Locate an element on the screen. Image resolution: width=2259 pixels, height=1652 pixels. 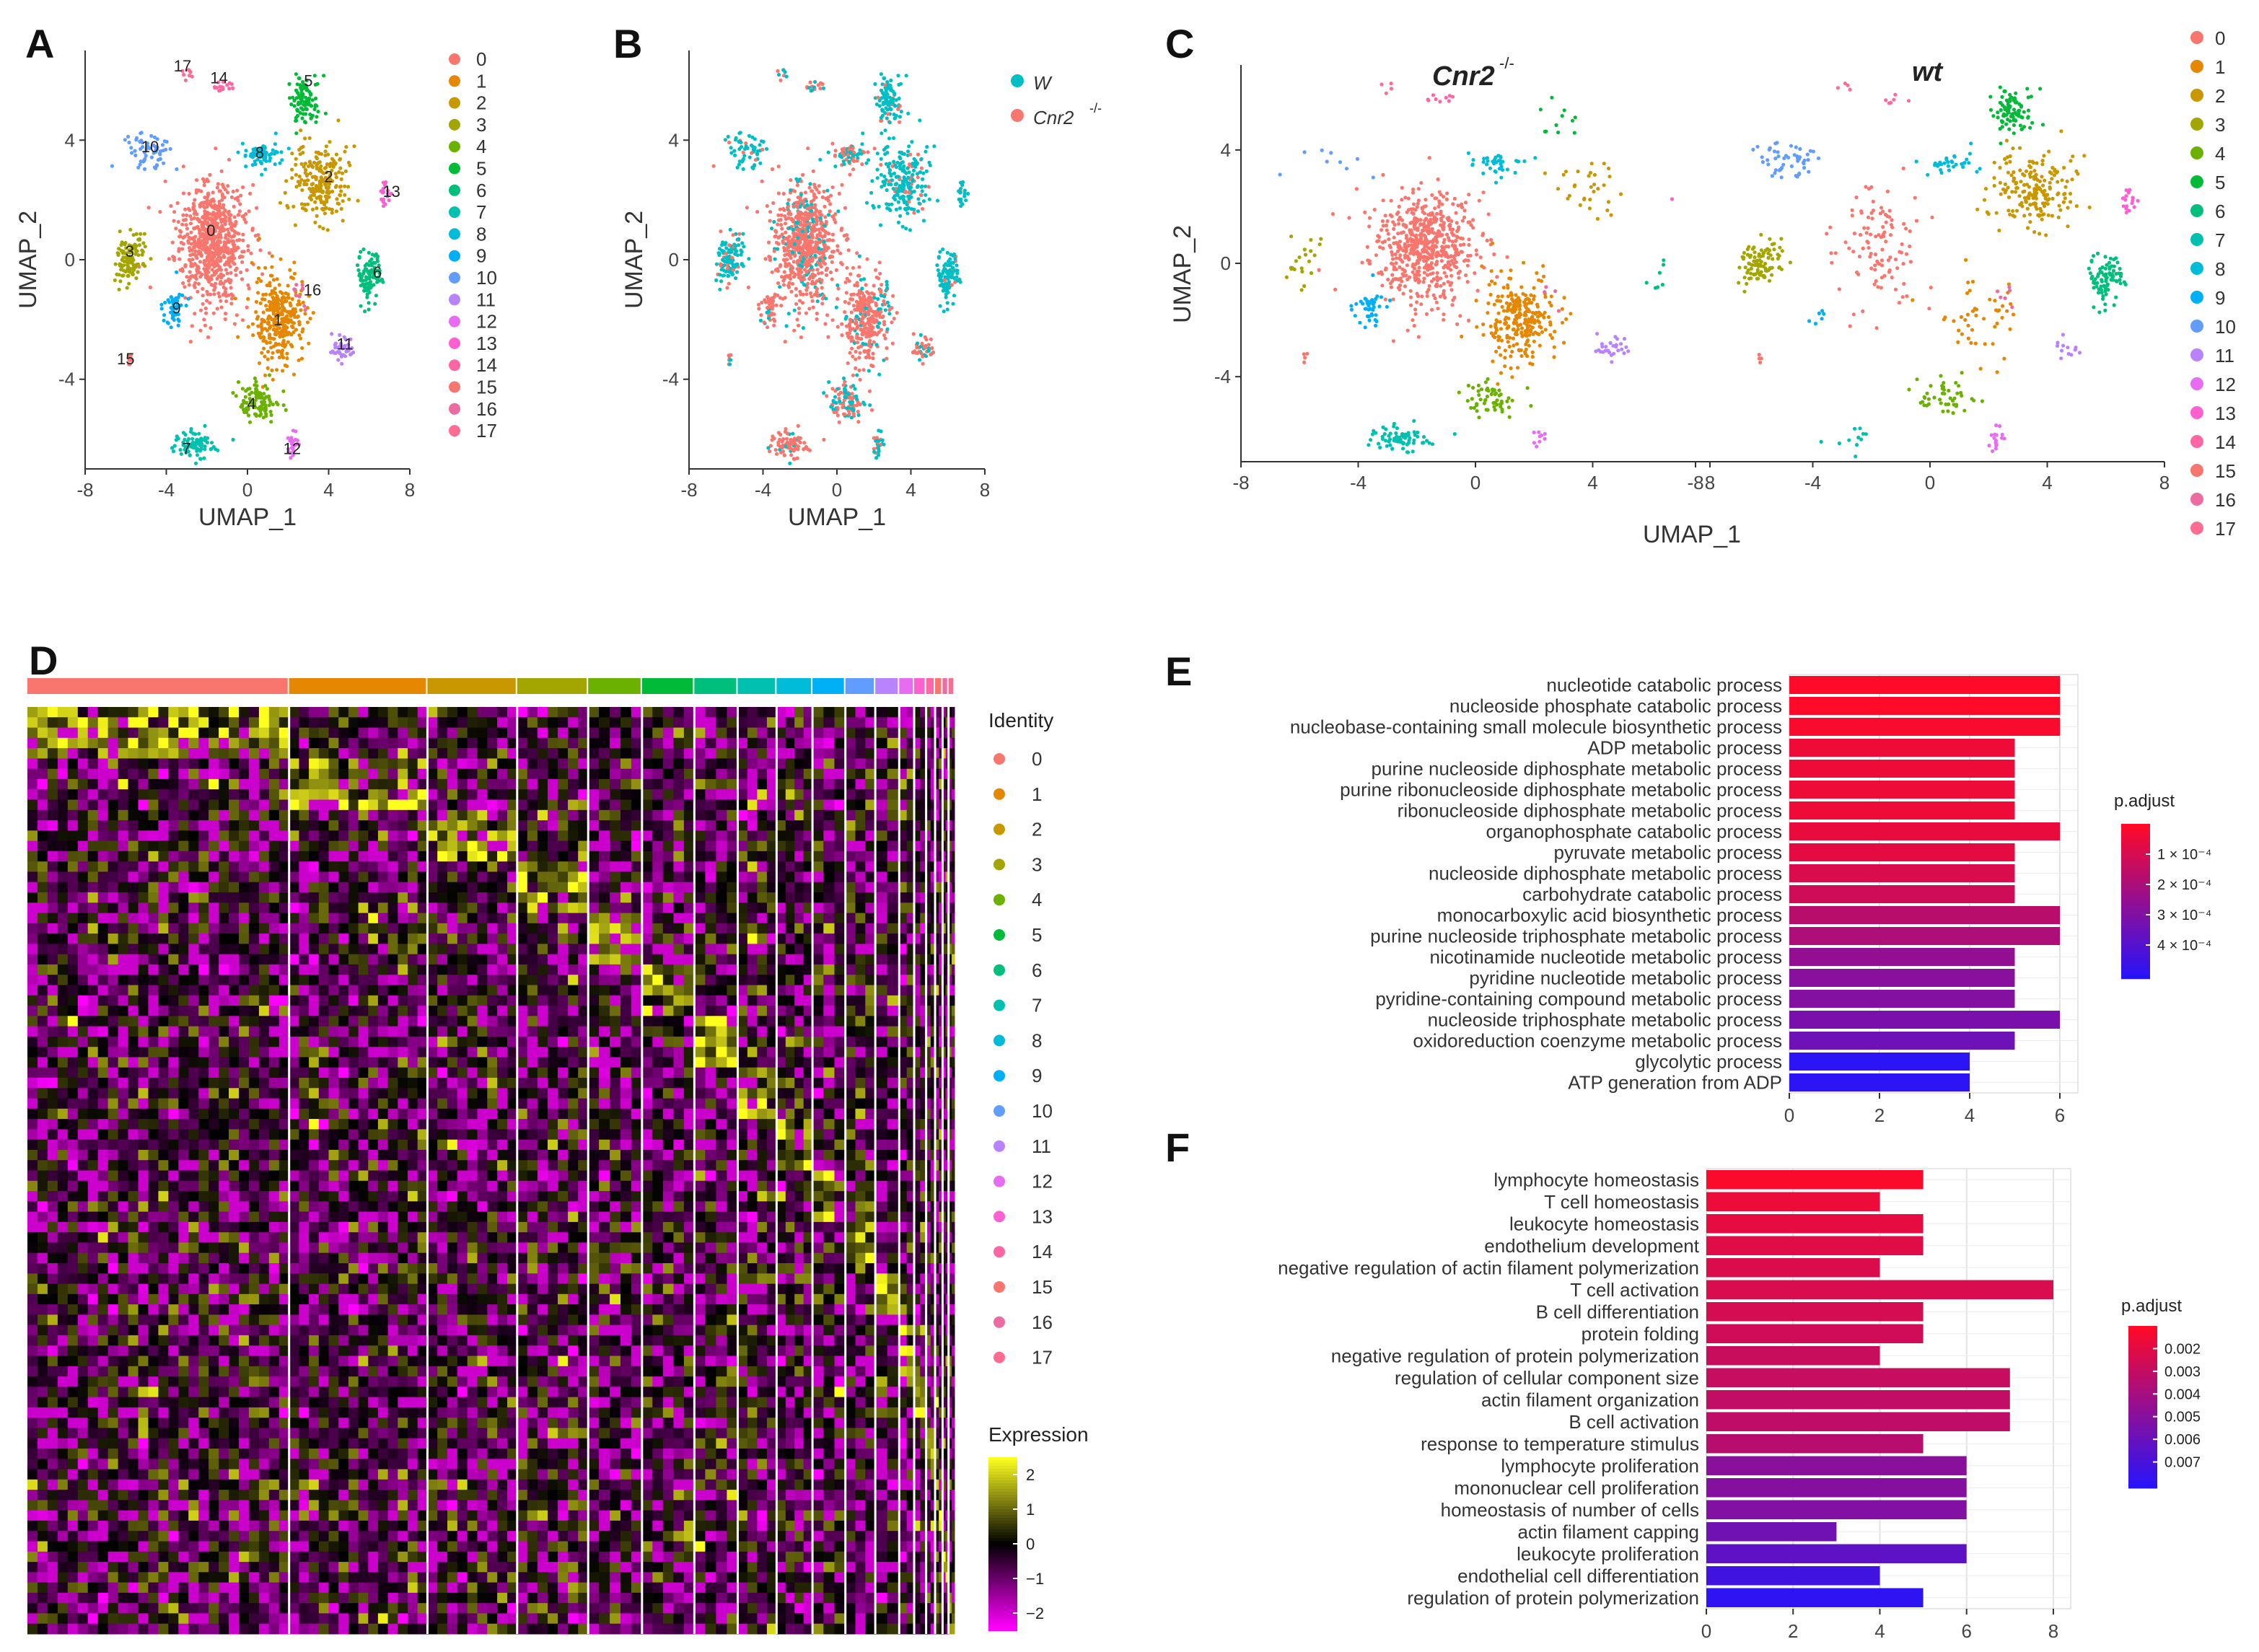
cluster-label: 3 is located at coordinates (130, 251).